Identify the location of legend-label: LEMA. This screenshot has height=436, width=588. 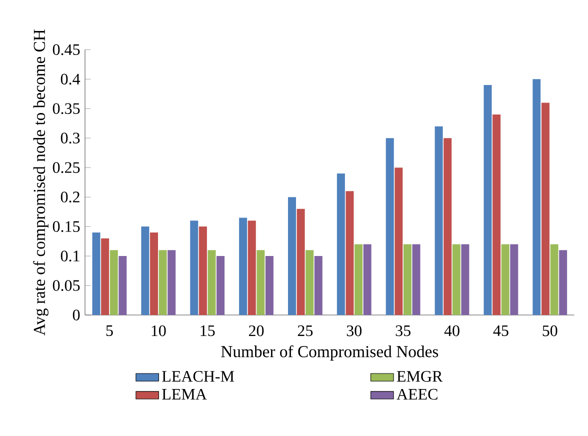
(184, 394).